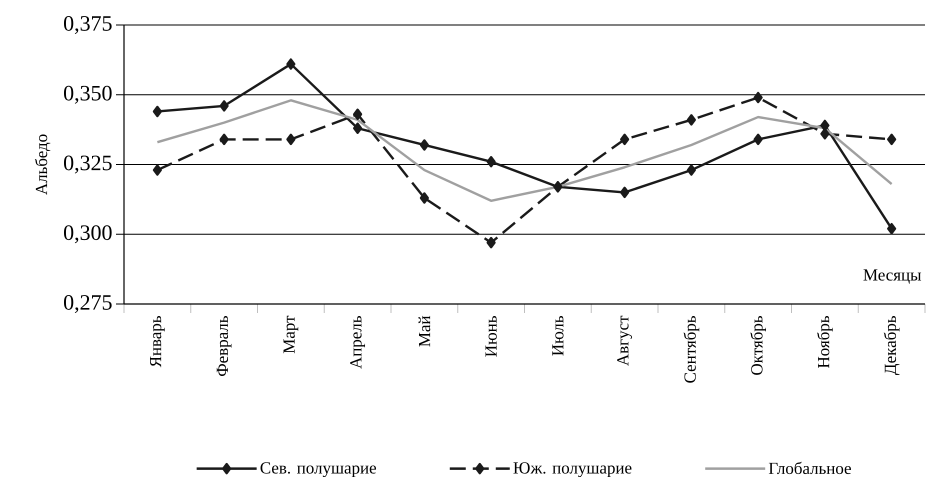 This screenshot has height=477, width=936. Describe the element at coordinates (358, 342) in the screenshot. I see `x-tick-label: Апрель` at that location.